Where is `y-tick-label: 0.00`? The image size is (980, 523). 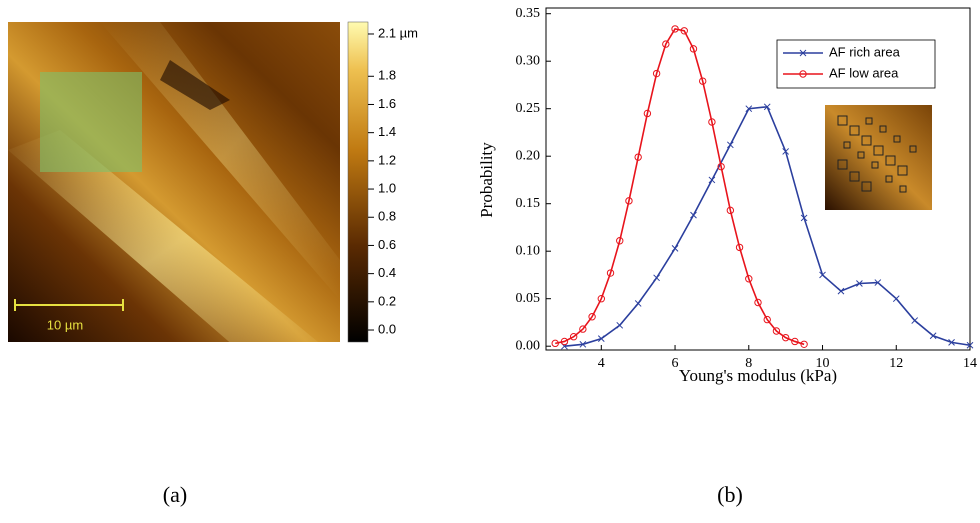 y-tick-label: 0.00 is located at coordinates (528, 345).